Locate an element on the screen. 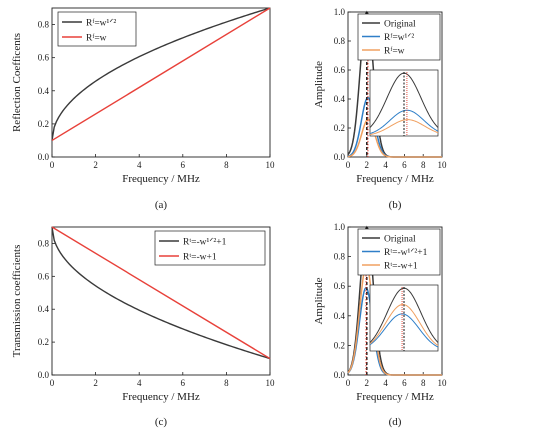  panel-caption: (c) is located at coordinates (161, 422).